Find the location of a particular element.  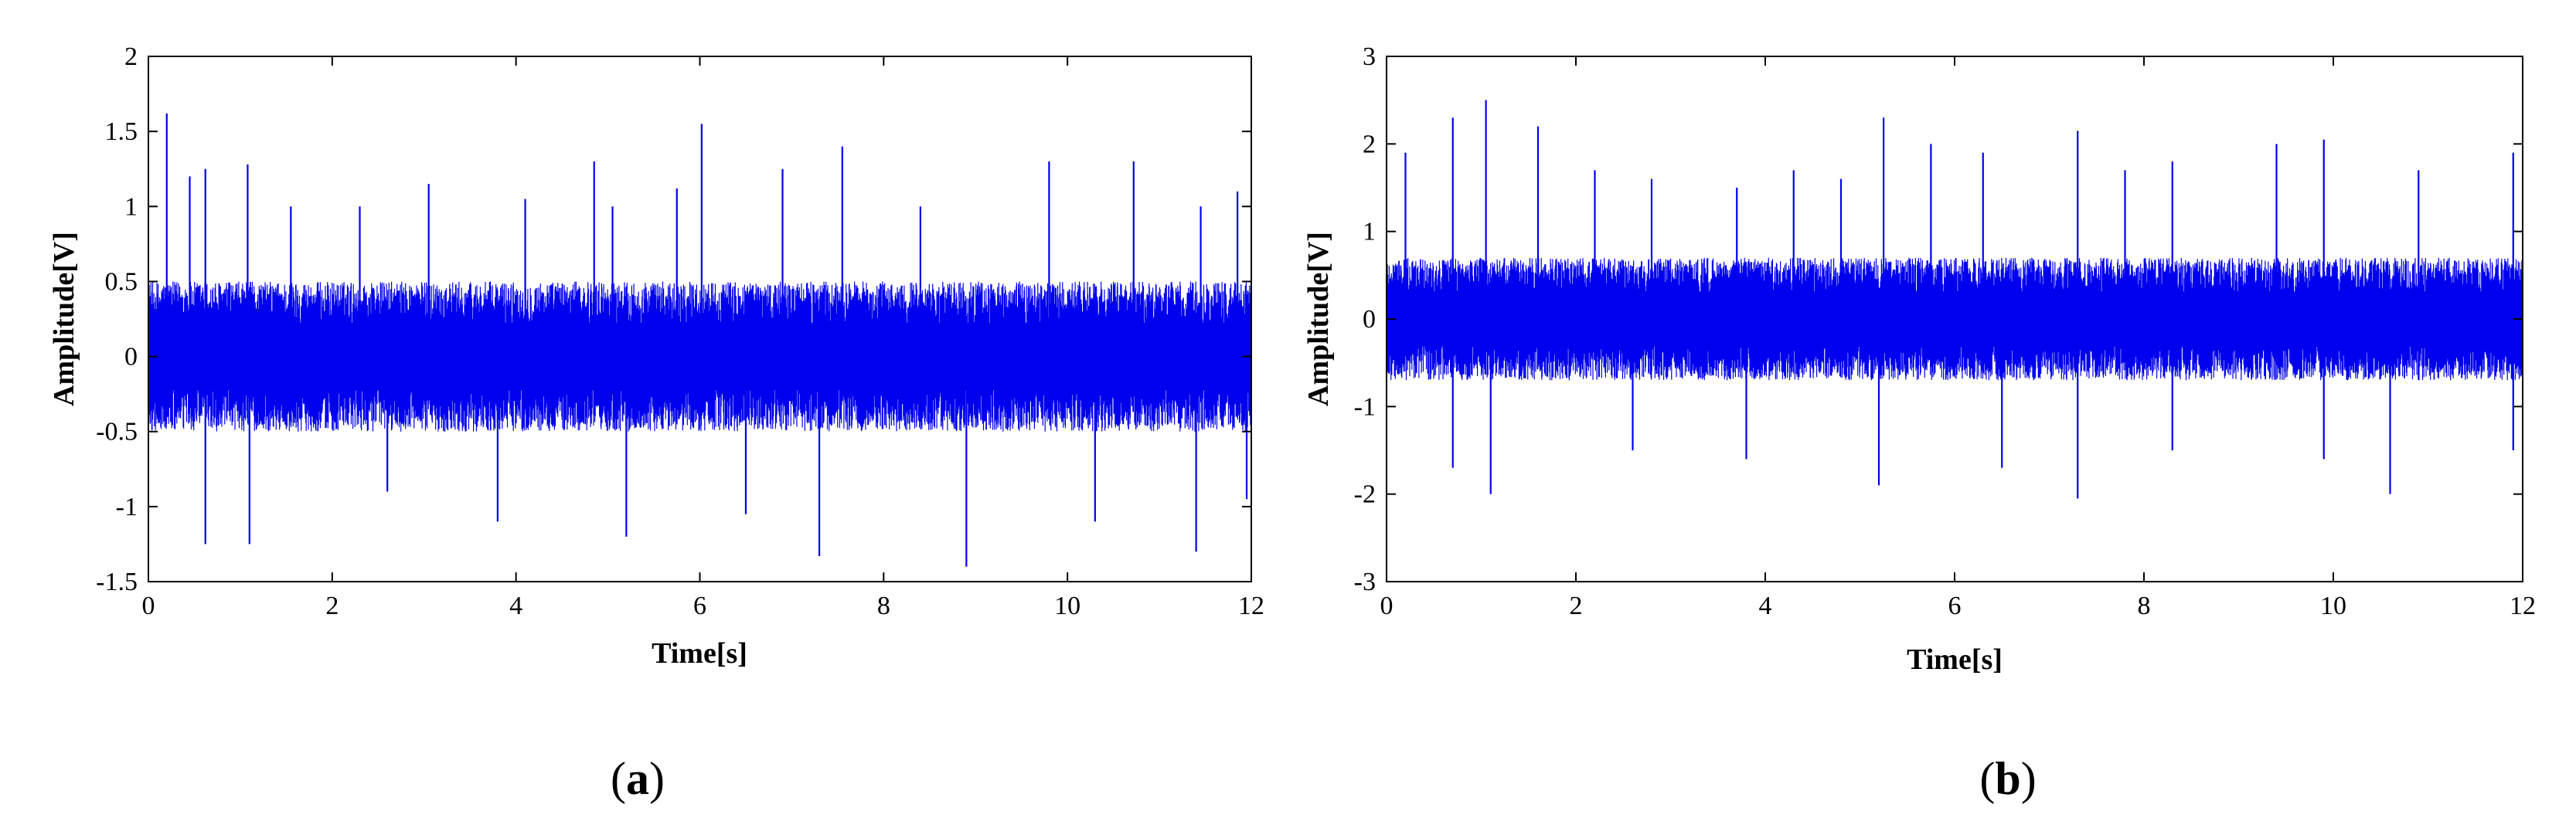

x-tick-label-b-4: 8 is located at coordinates (2144, 606).